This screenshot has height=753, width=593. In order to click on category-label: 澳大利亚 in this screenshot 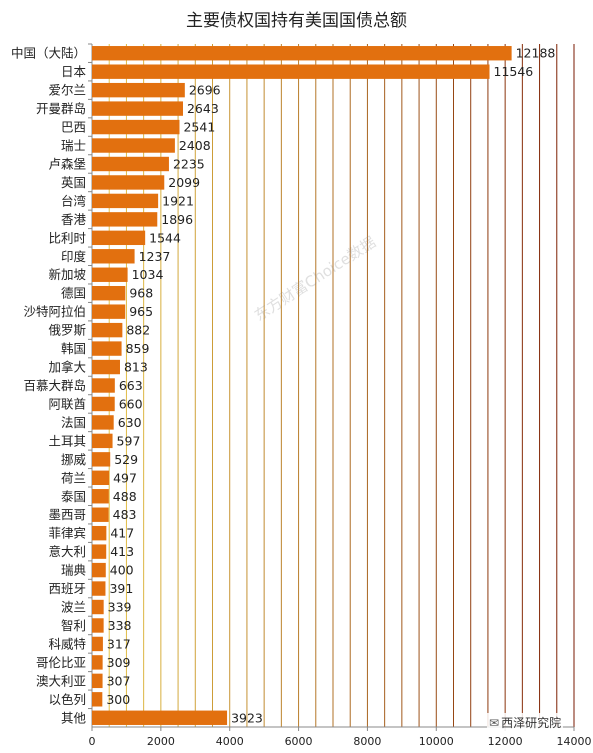, I will do `click(61, 680)`.